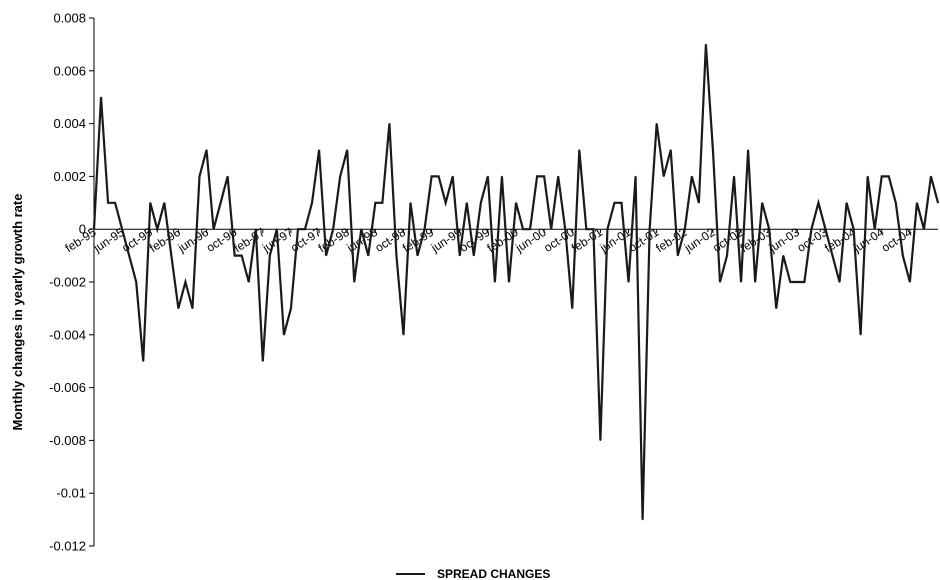  What do you see at coordinates (69, 70) in the screenshot?
I see `y-tick-label: 0.006` at bounding box center [69, 70].